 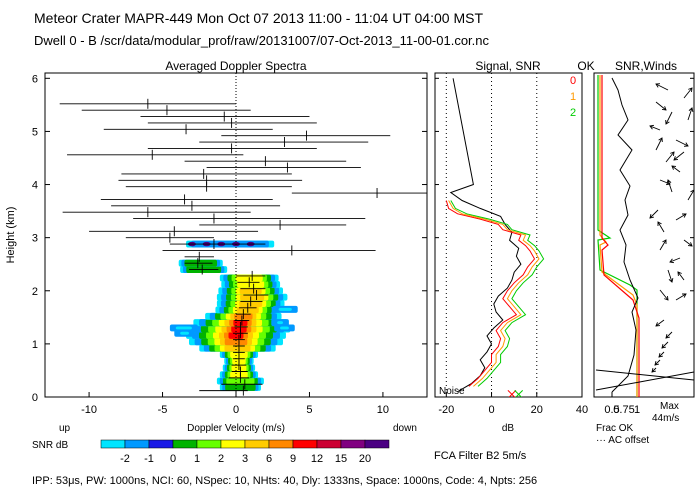 What do you see at coordinates (236, 410) in the screenshot?
I see `x-tick-label: 0` at bounding box center [236, 410].